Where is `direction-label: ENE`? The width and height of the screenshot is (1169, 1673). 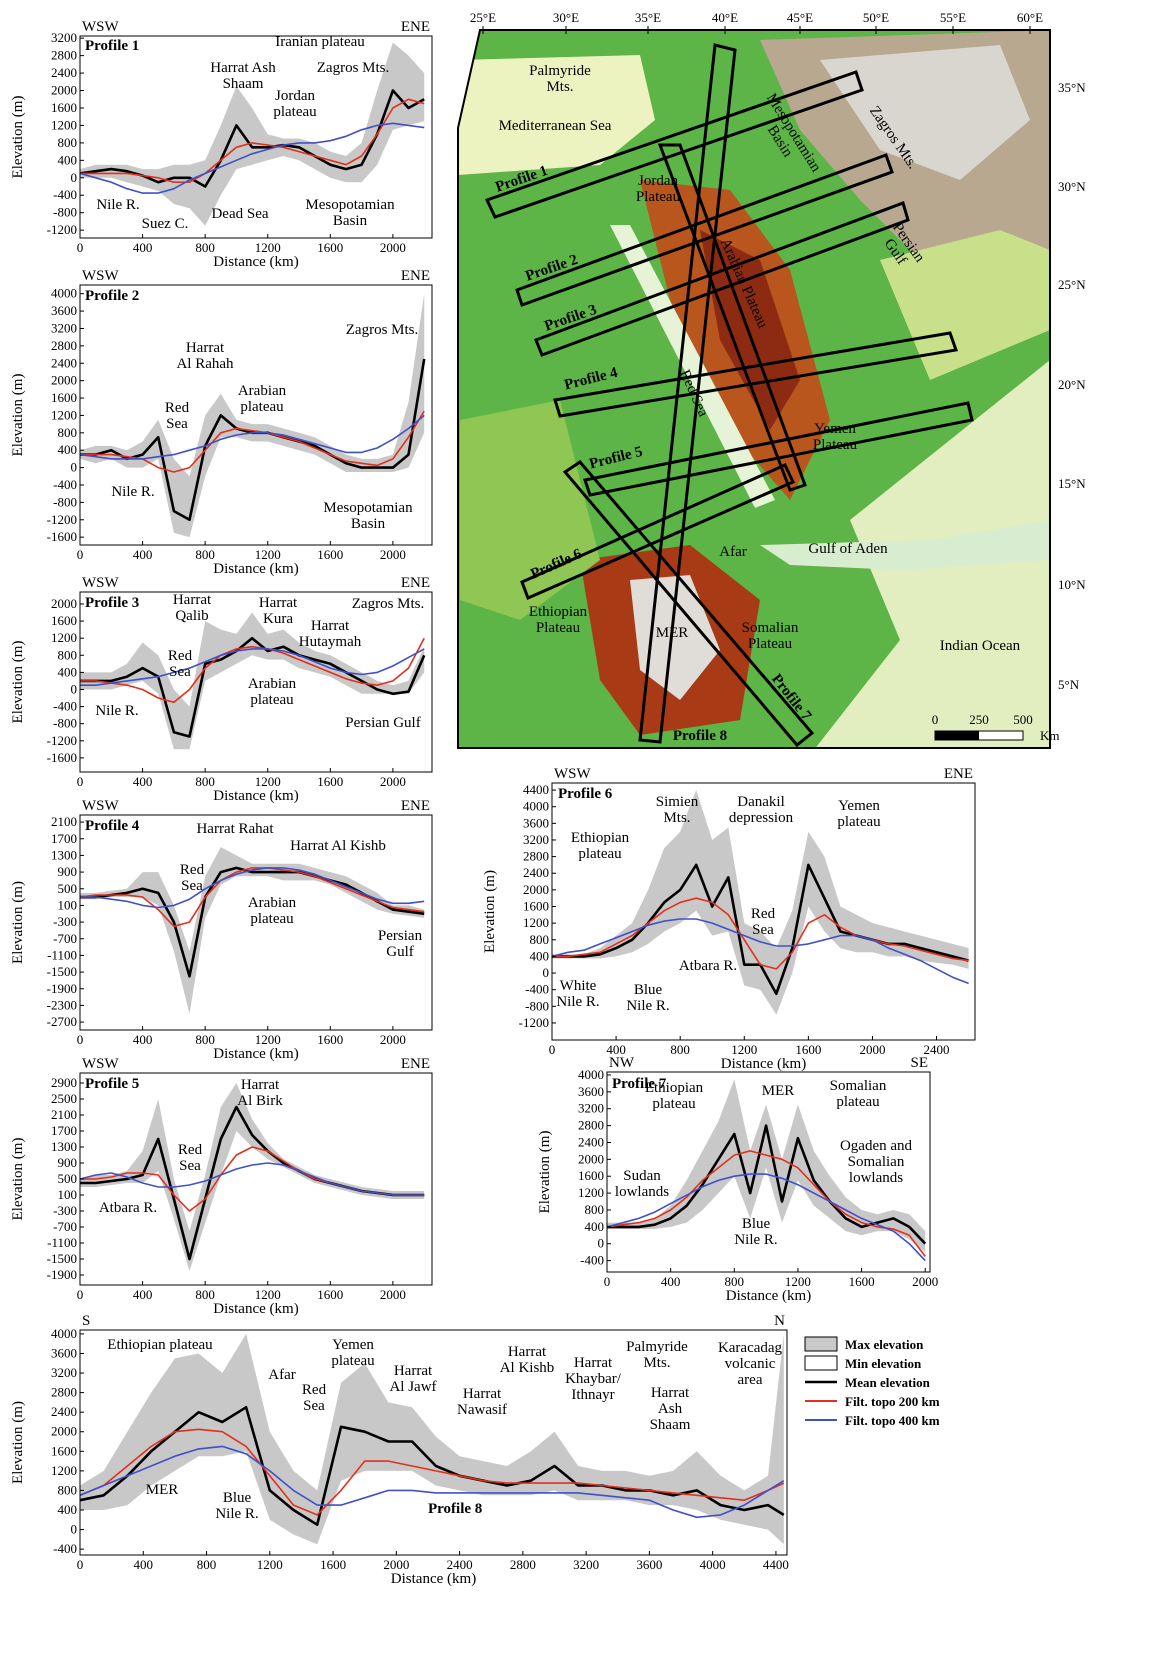 direction-label: ENE is located at coordinates (415, 27).